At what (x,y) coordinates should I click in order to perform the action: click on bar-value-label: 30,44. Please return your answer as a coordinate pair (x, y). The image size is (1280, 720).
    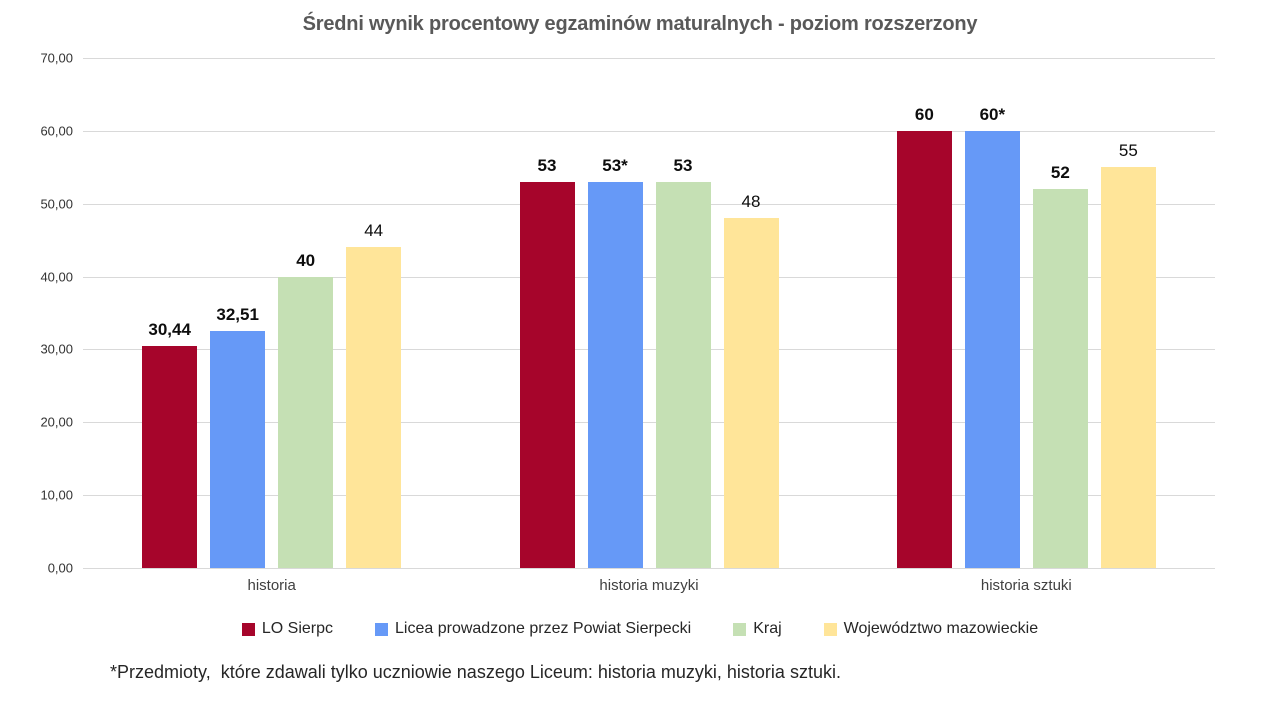
    Looking at the image, I should click on (169, 330).